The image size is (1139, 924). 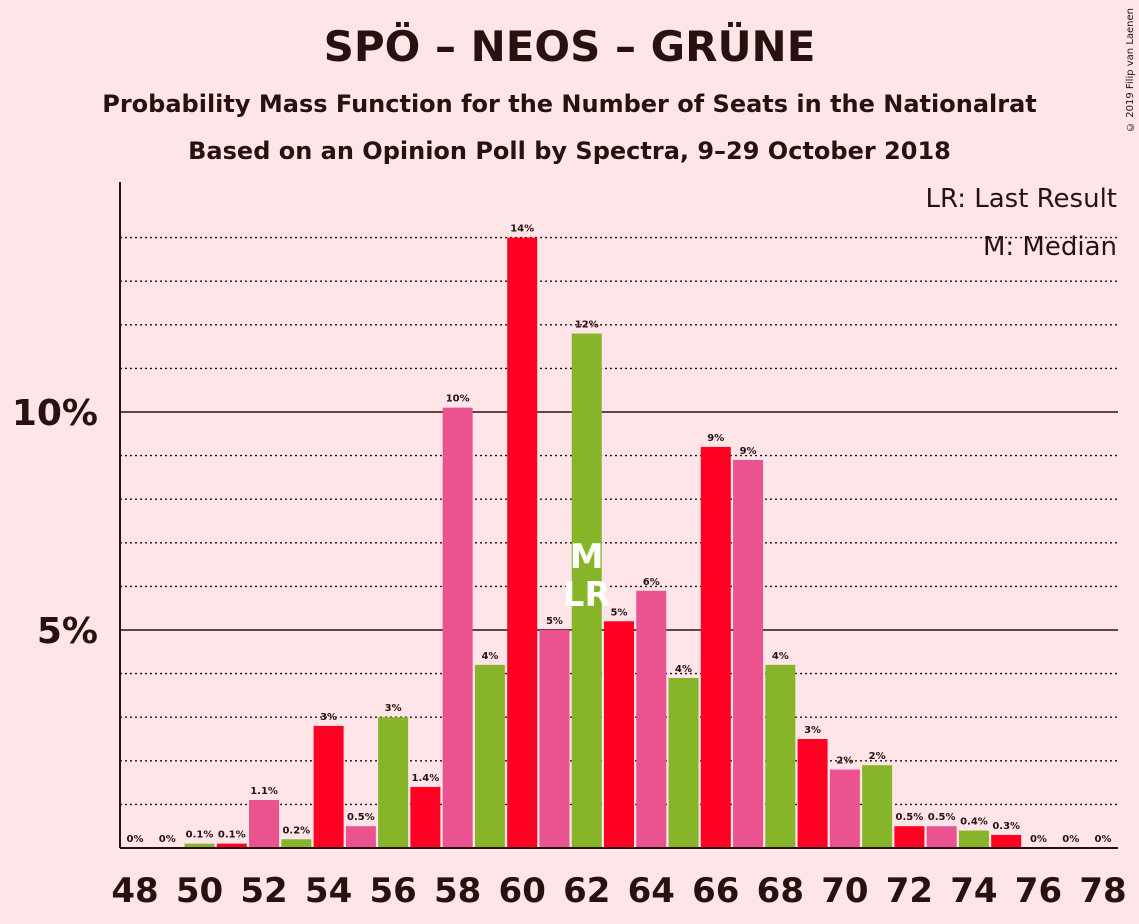 What do you see at coordinates (199, 891) in the screenshot?
I see `x-tick-label: 50` at bounding box center [199, 891].